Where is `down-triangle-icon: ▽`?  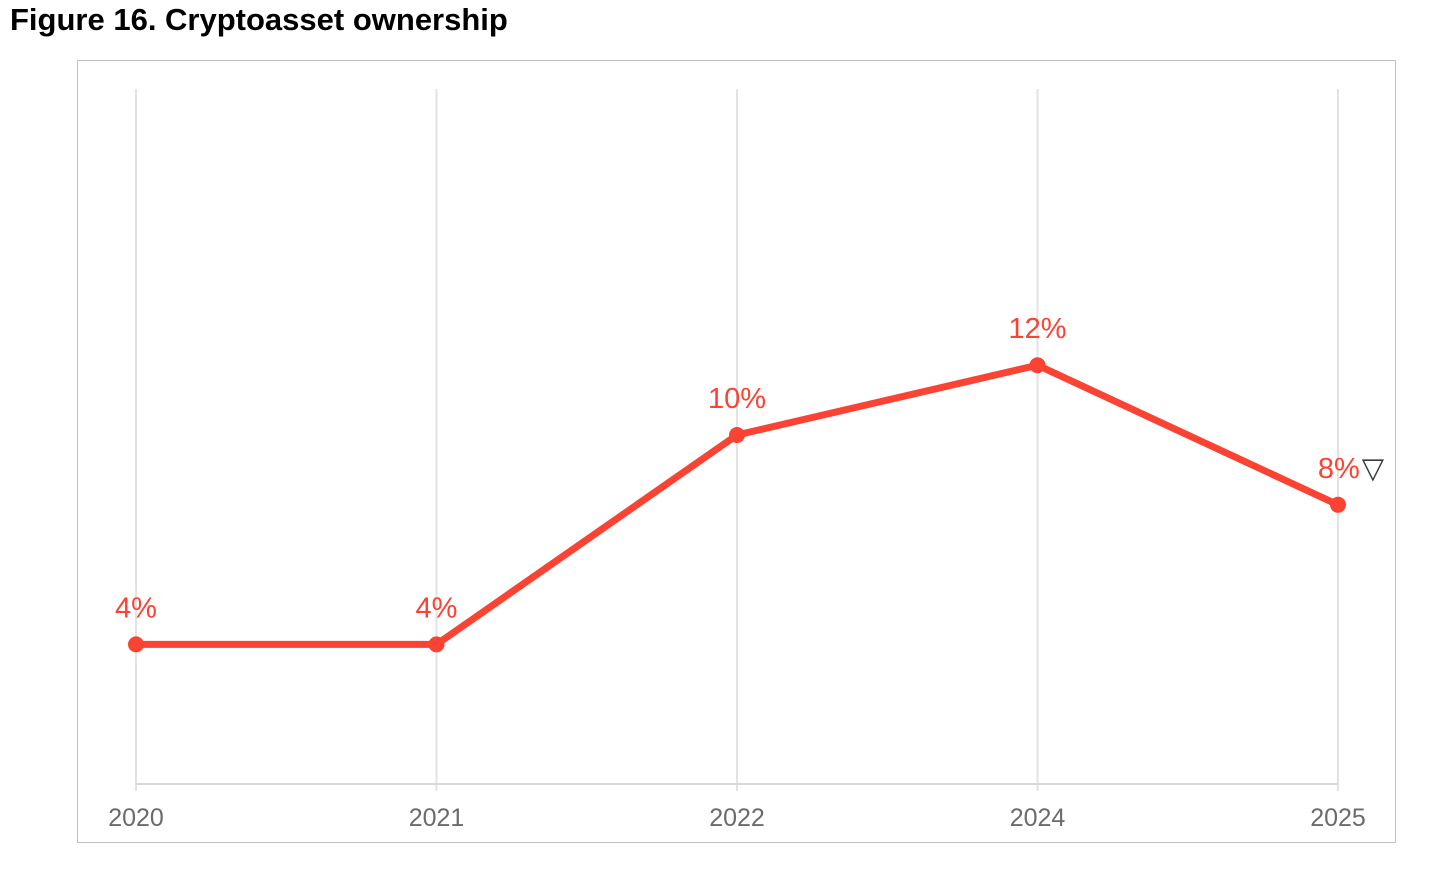
down-triangle-icon: ▽ is located at coordinates (1373, 469).